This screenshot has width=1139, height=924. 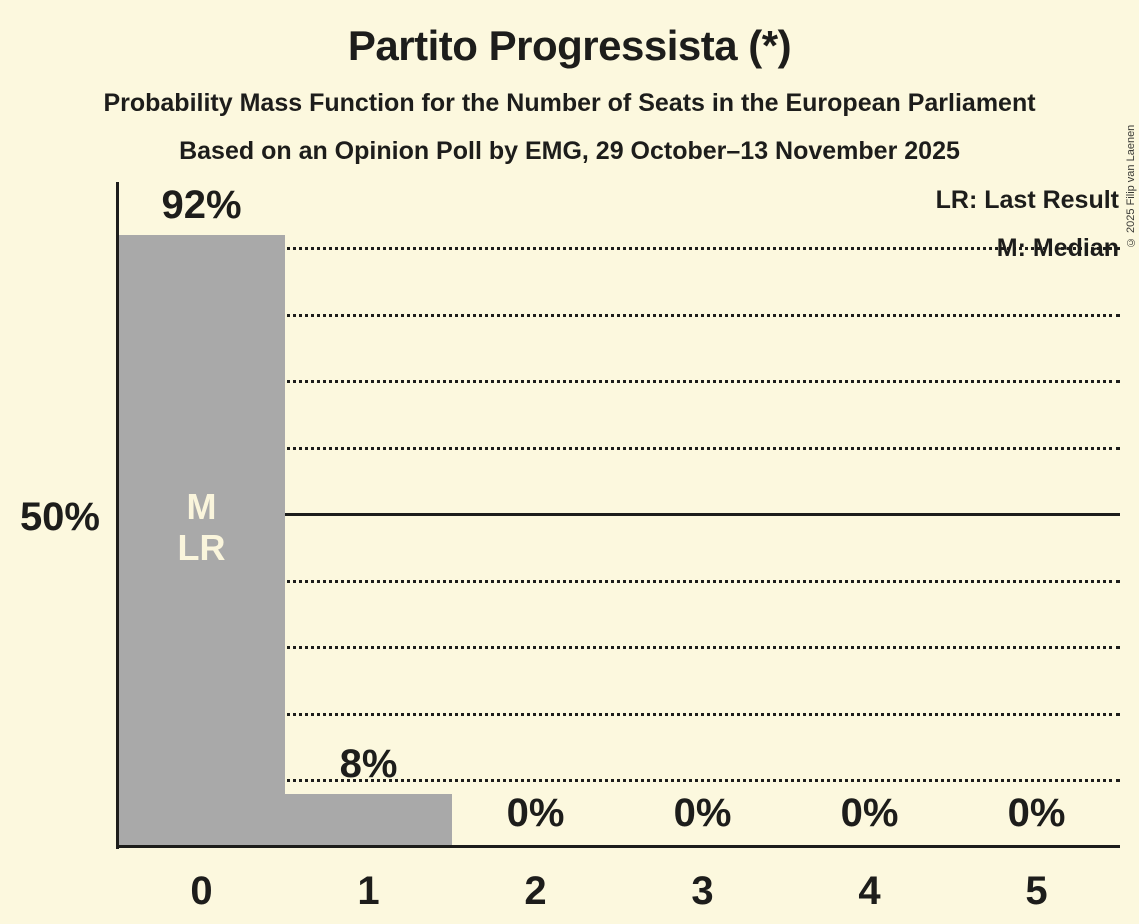 What do you see at coordinates (368, 763) in the screenshot?
I see `value-label-seats-1: 8%` at bounding box center [368, 763].